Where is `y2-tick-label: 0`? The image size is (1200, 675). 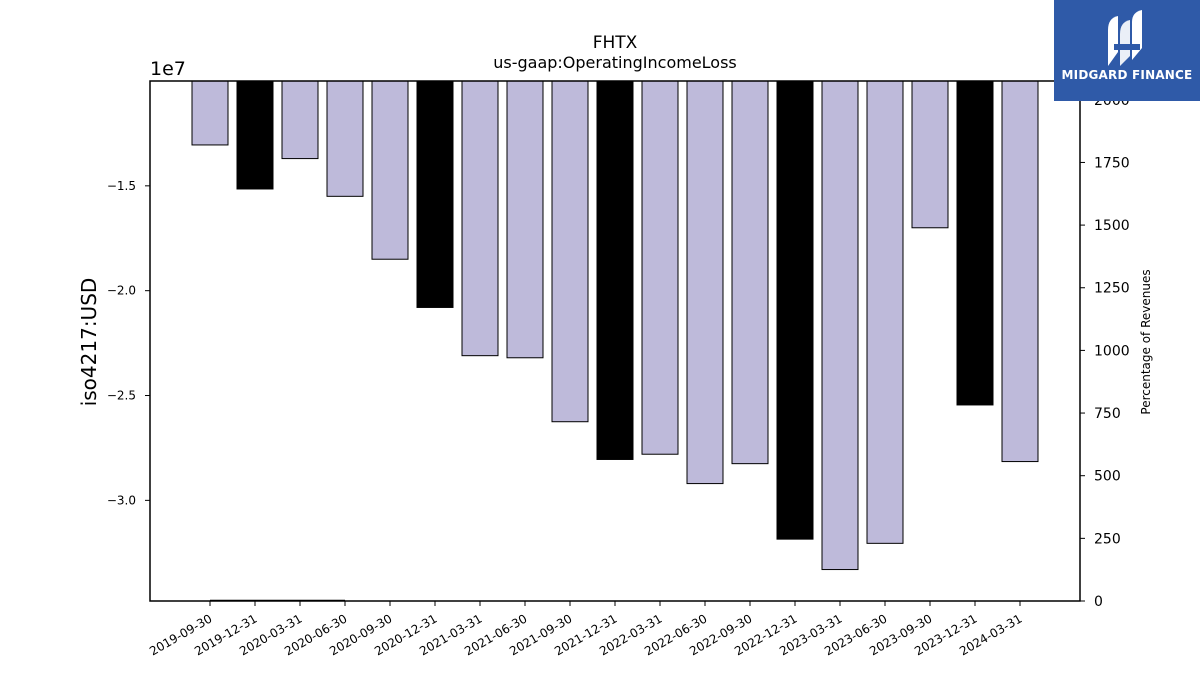
y2-tick-label: 0 is located at coordinates (1098, 602).